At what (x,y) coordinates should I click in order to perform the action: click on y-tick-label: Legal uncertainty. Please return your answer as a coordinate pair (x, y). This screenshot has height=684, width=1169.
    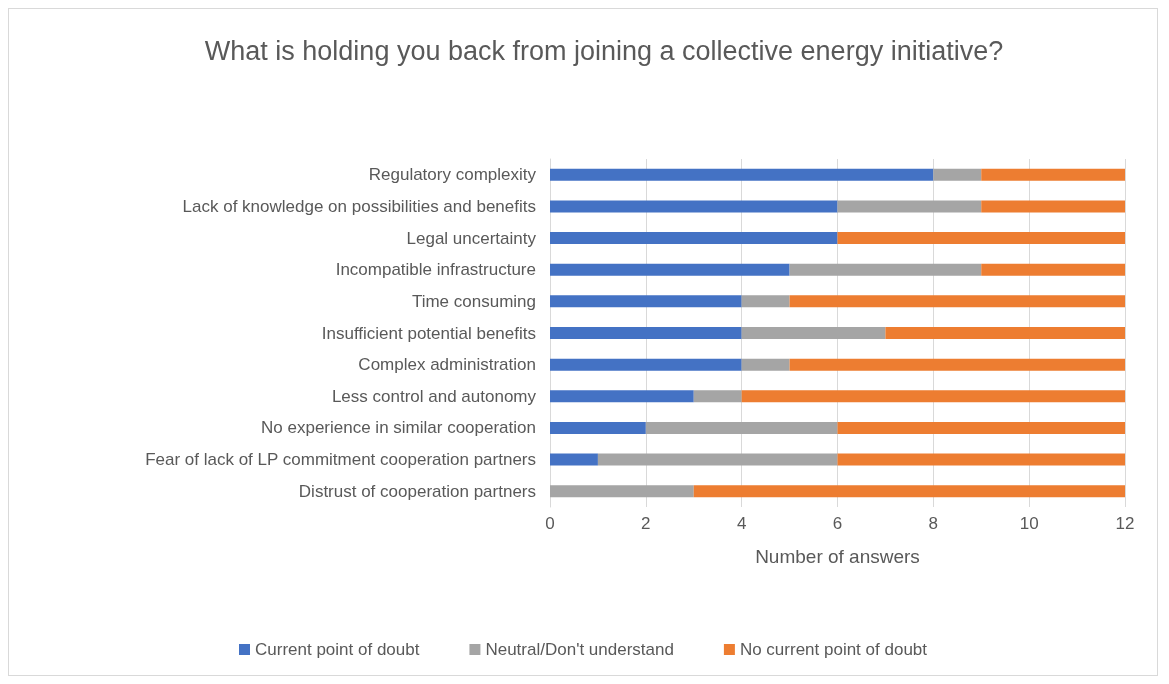
    Looking at the image, I should click on (471, 238).